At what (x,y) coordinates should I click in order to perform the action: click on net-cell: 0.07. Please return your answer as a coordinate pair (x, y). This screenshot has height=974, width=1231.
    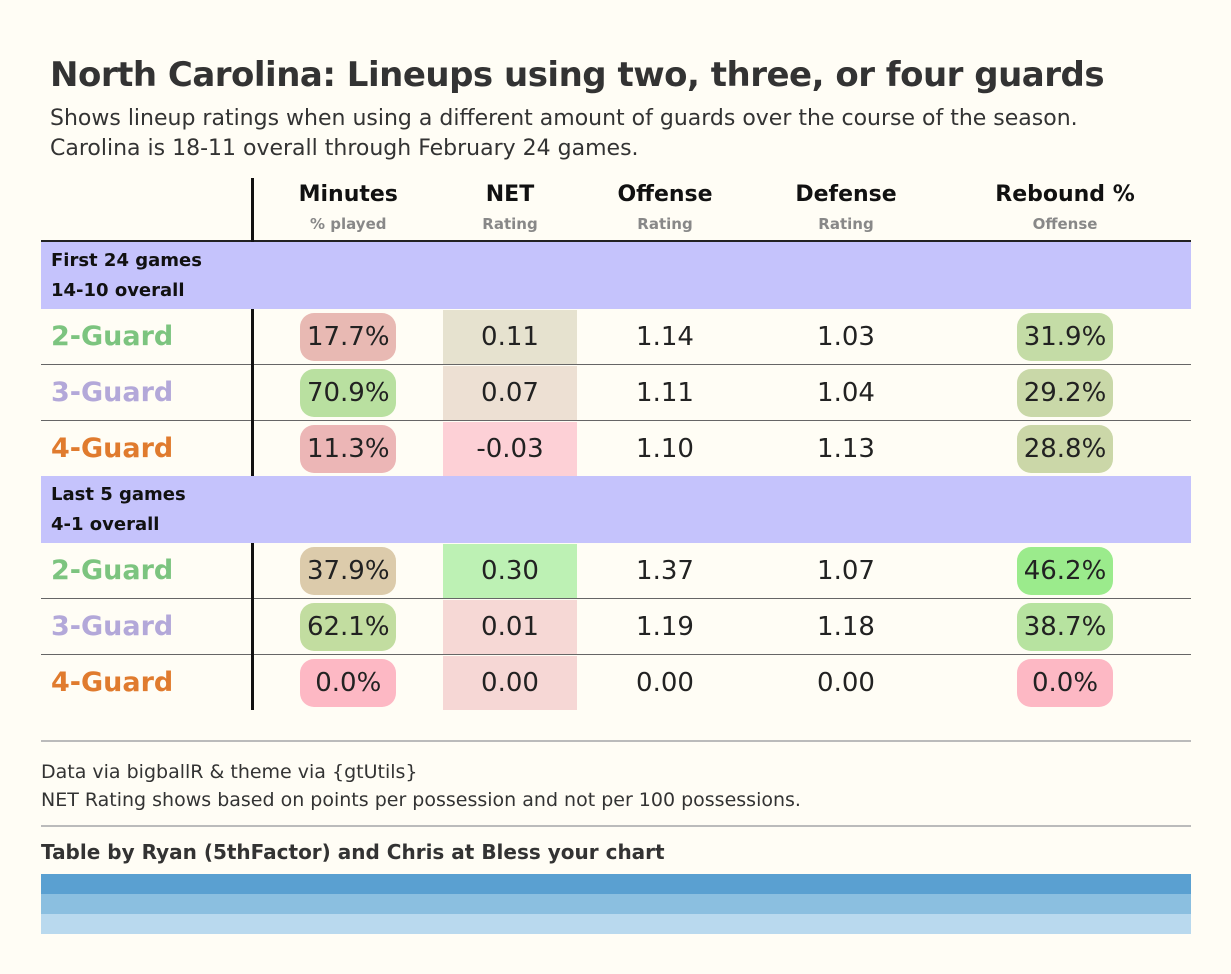
    Looking at the image, I should click on (510, 392).